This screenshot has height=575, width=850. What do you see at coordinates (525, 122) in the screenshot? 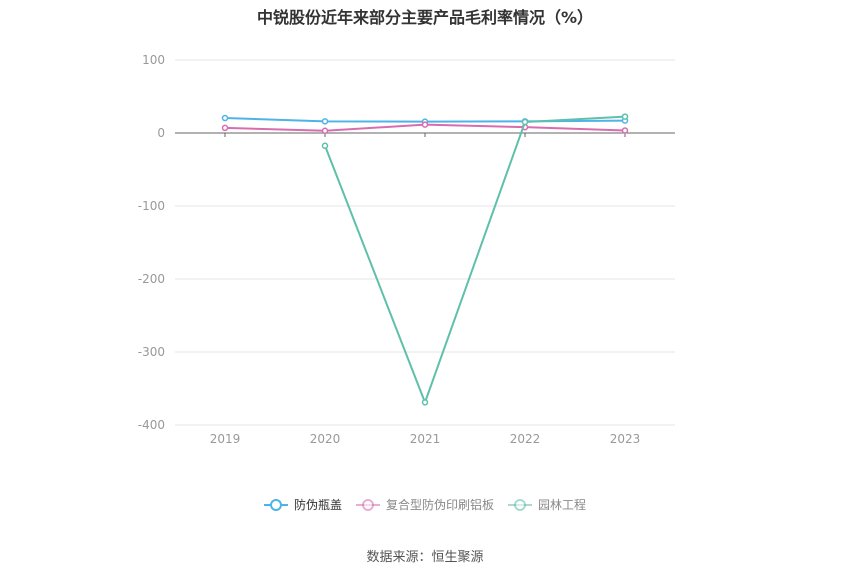
I see `data-point-2-2022` at bounding box center [525, 122].